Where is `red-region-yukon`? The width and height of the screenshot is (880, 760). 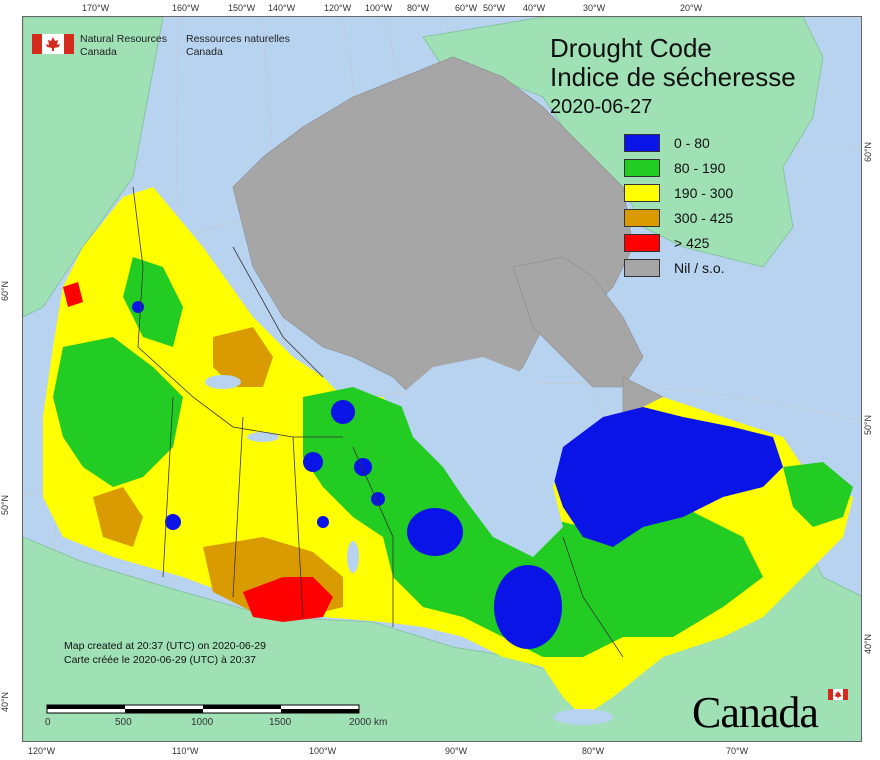 red-region-yukon is located at coordinates (73, 294).